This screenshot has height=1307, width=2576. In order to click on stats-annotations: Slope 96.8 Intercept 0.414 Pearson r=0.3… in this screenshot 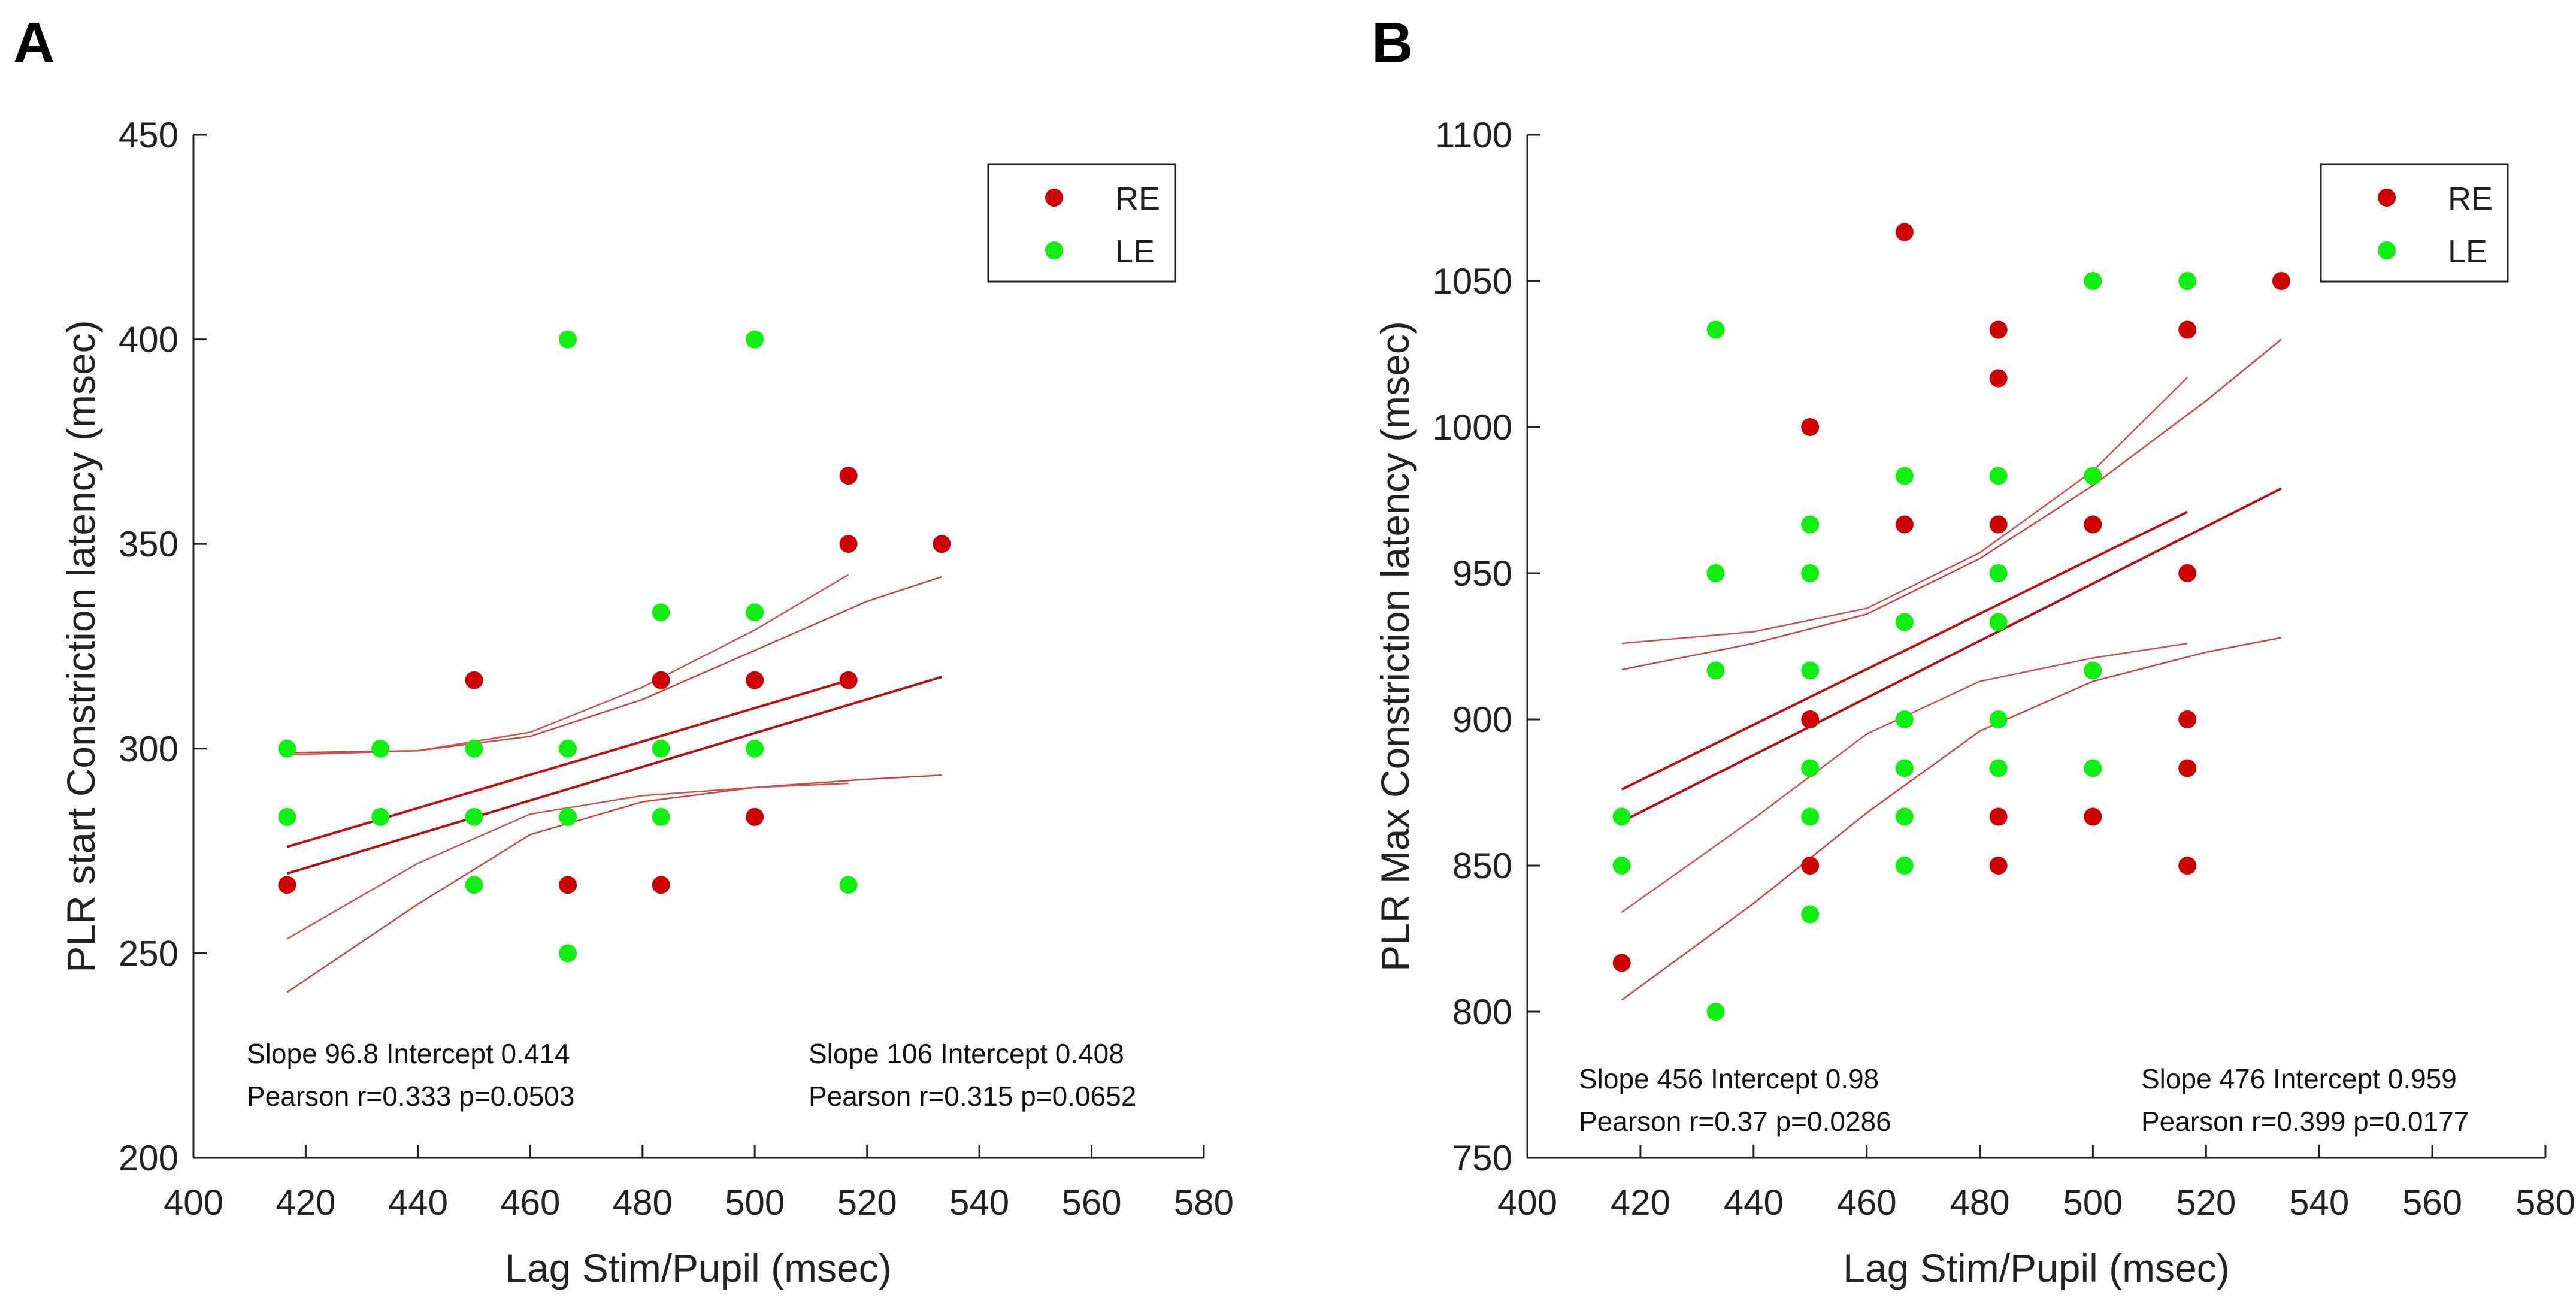, I will do `click(691, 1075)`.